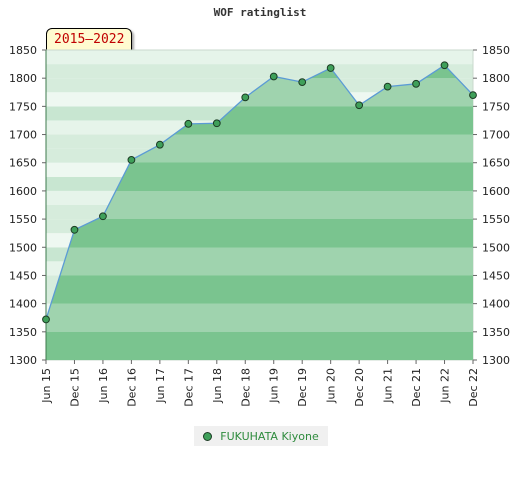 The width and height of the screenshot is (520, 480). What do you see at coordinates (496, 275) in the screenshot?
I see `y-tick-label-right: 1450` at bounding box center [496, 275].